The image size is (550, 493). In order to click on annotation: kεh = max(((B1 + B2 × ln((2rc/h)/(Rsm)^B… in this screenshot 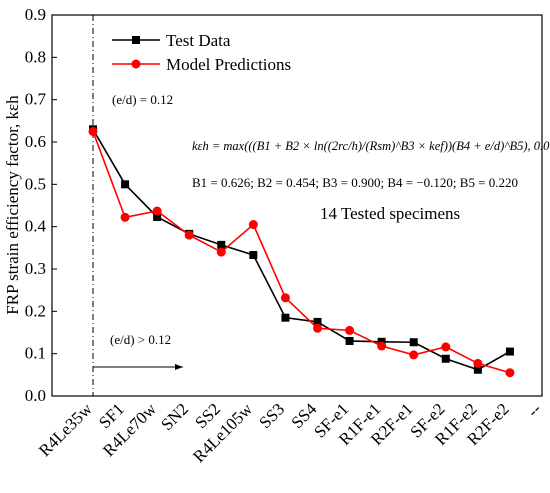, I will do `click(371, 146)`.